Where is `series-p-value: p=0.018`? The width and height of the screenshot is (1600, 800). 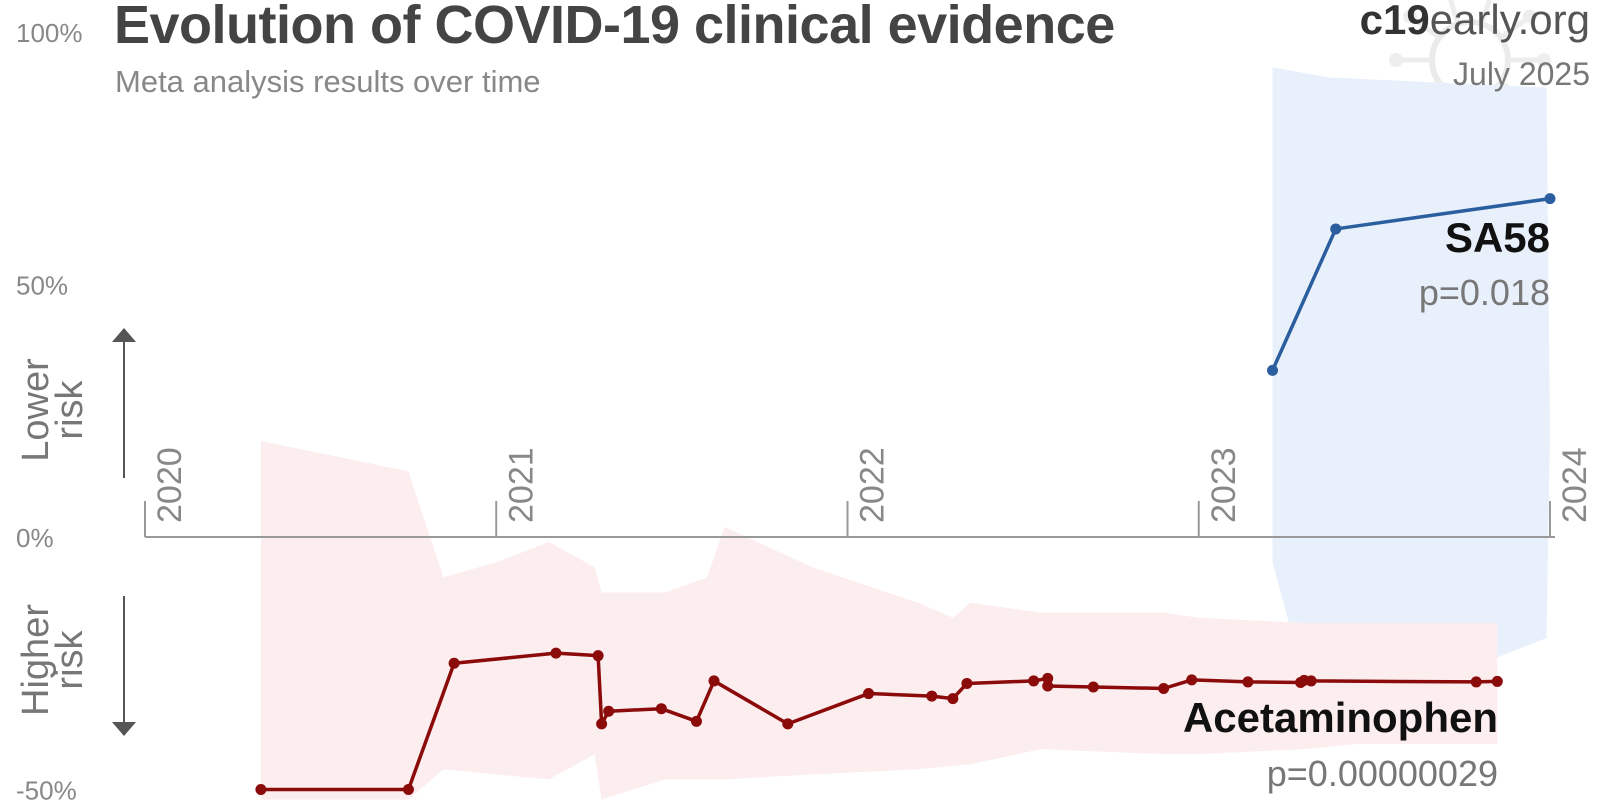
series-p-value: p=0.018 is located at coordinates (1484, 292).